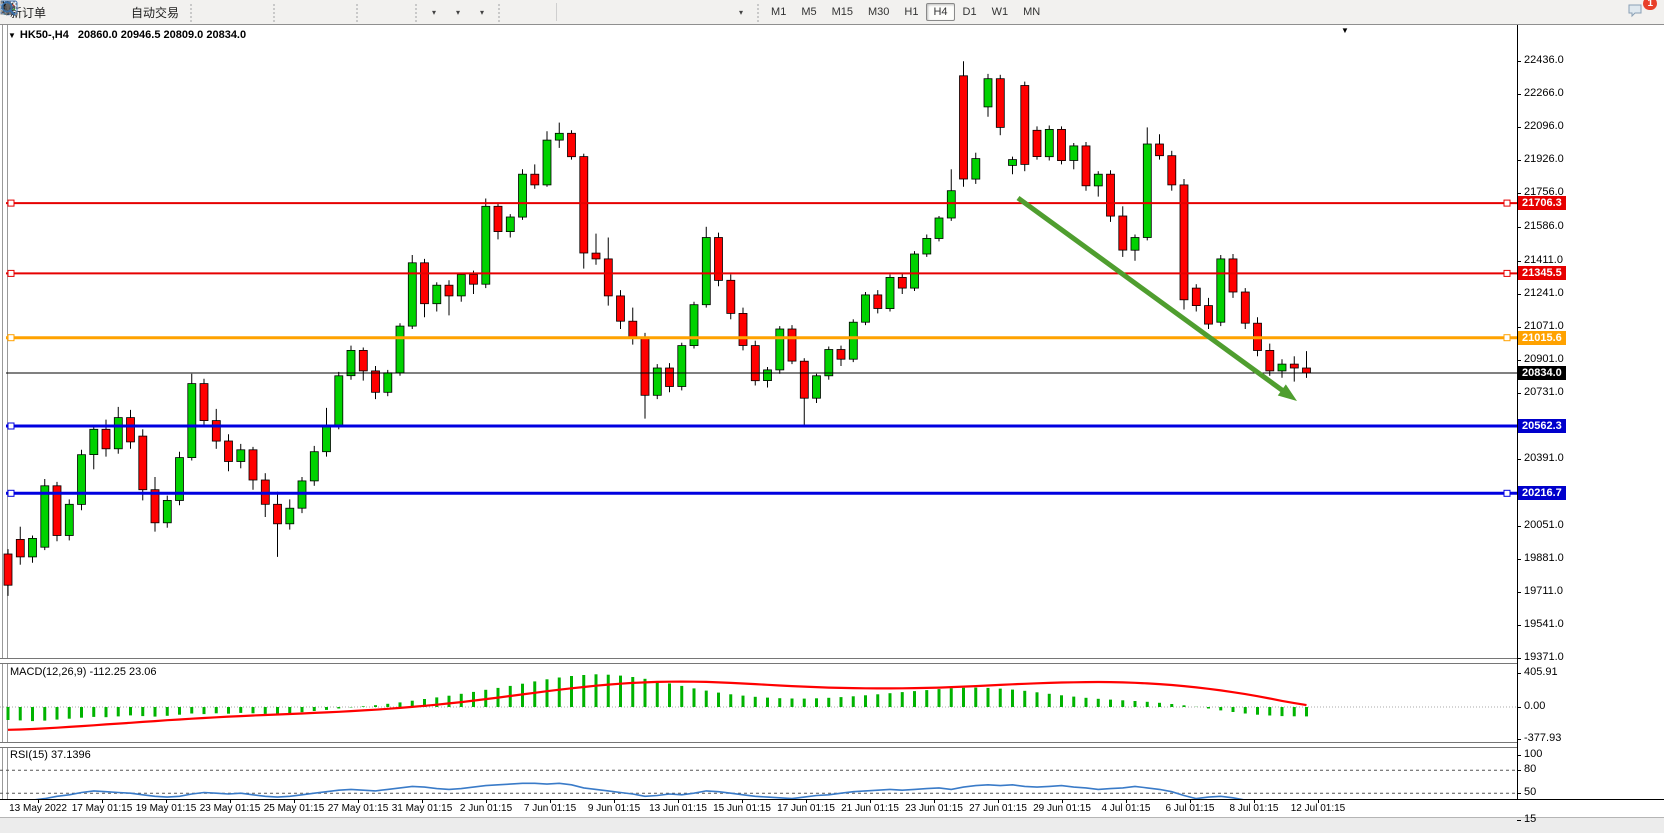 Image resolution: width=1664 pixels, height=833 pixels. I want to click on bar-chart-icon, so click(111, 12).